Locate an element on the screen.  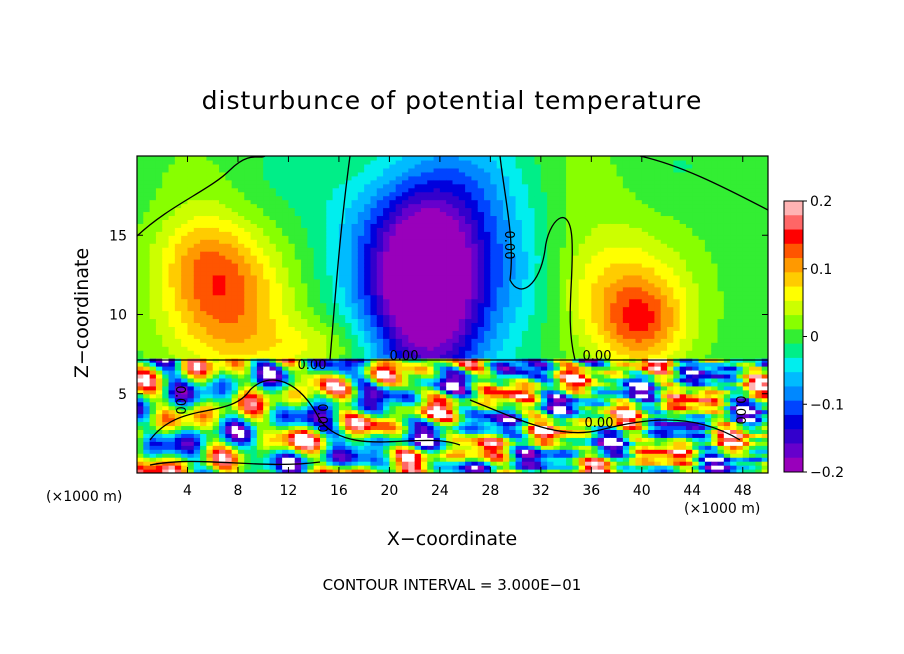
x-tick-label: 44 is located at coordinates (692, 491).